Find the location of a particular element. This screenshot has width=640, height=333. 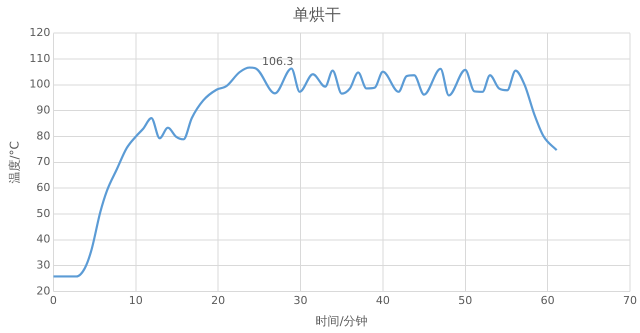

x-tick-label: 20 is located at coordinates (218, 300).